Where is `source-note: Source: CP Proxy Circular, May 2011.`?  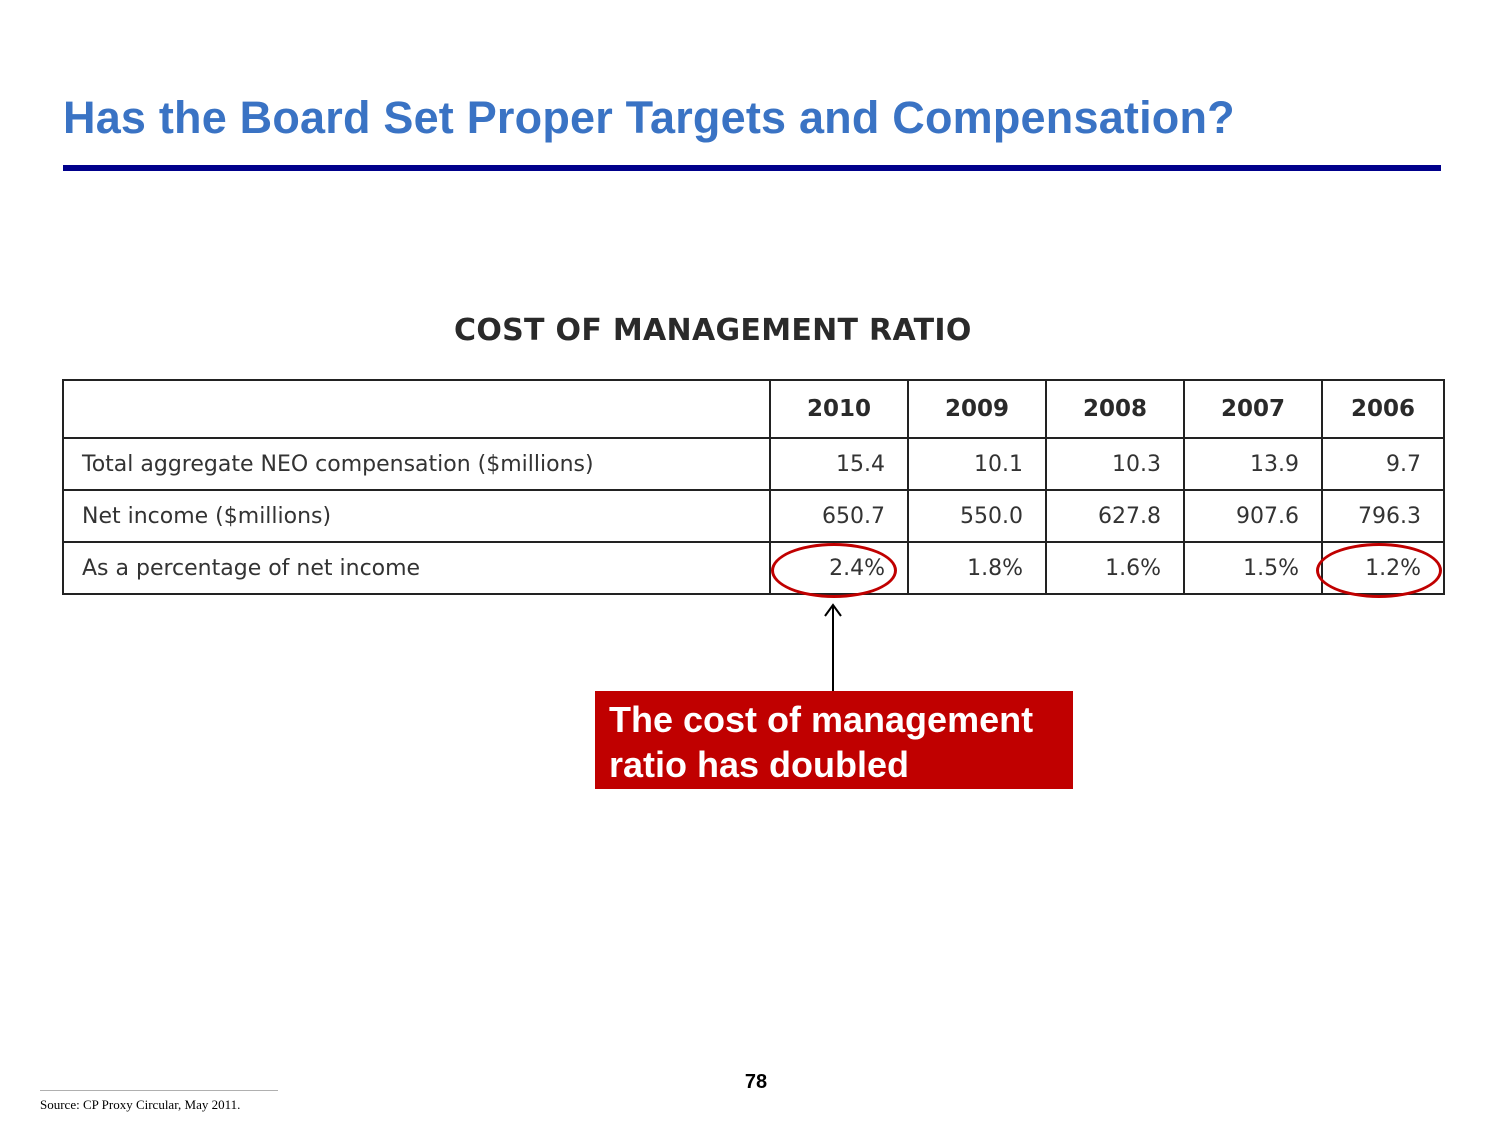 source-note: Source: CP Proxy Circular, May 2011. is located at coordinates (140, 1104).